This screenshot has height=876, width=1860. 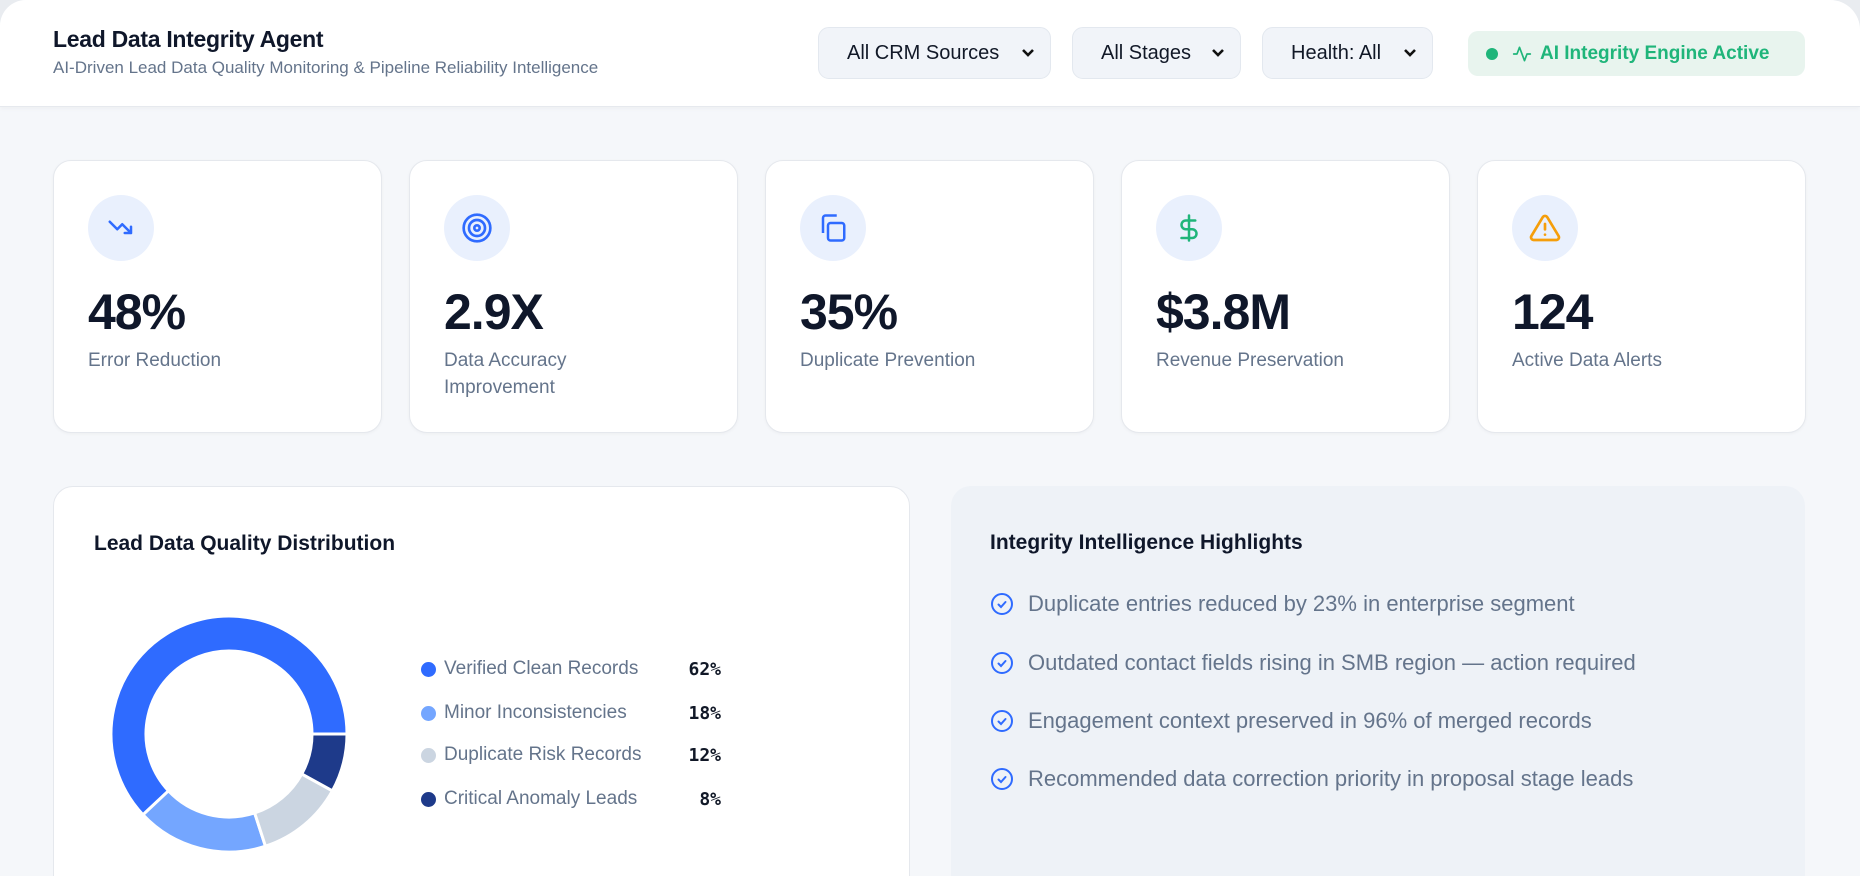 I want to click on kpi-card-revenue: $3.8M Revenue Preservation, so click(x=1285, y=296).